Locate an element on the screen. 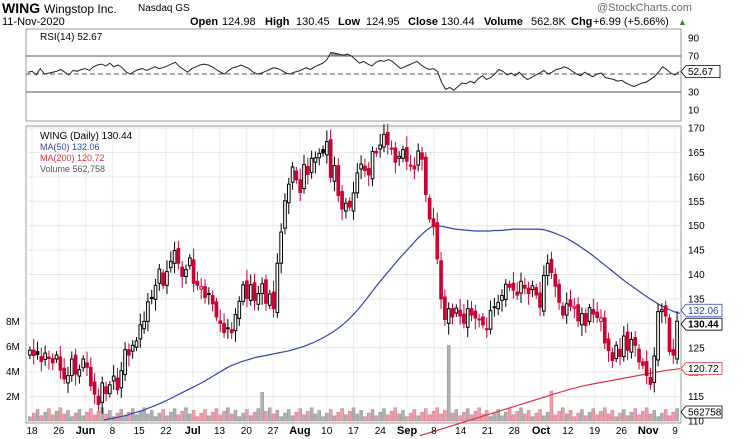 The height and width of the screenshot is (439, 743). ma200-value-label: 120.72 is located at coordinates (703, 369).